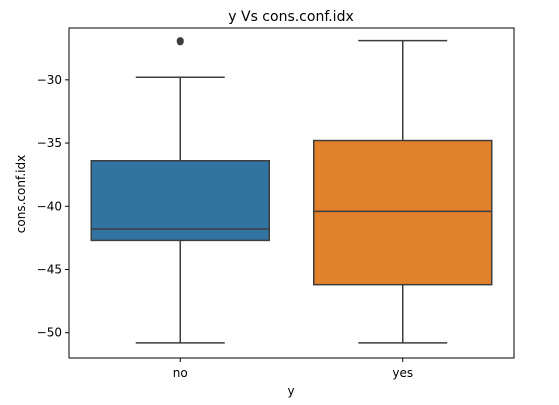 Image resolution: width=559 pixels, height=405 pixels. Describe the element at coordinates (21, 194) in the screenshot. I see `y-axis-label: cons.conf.idx` at that location.